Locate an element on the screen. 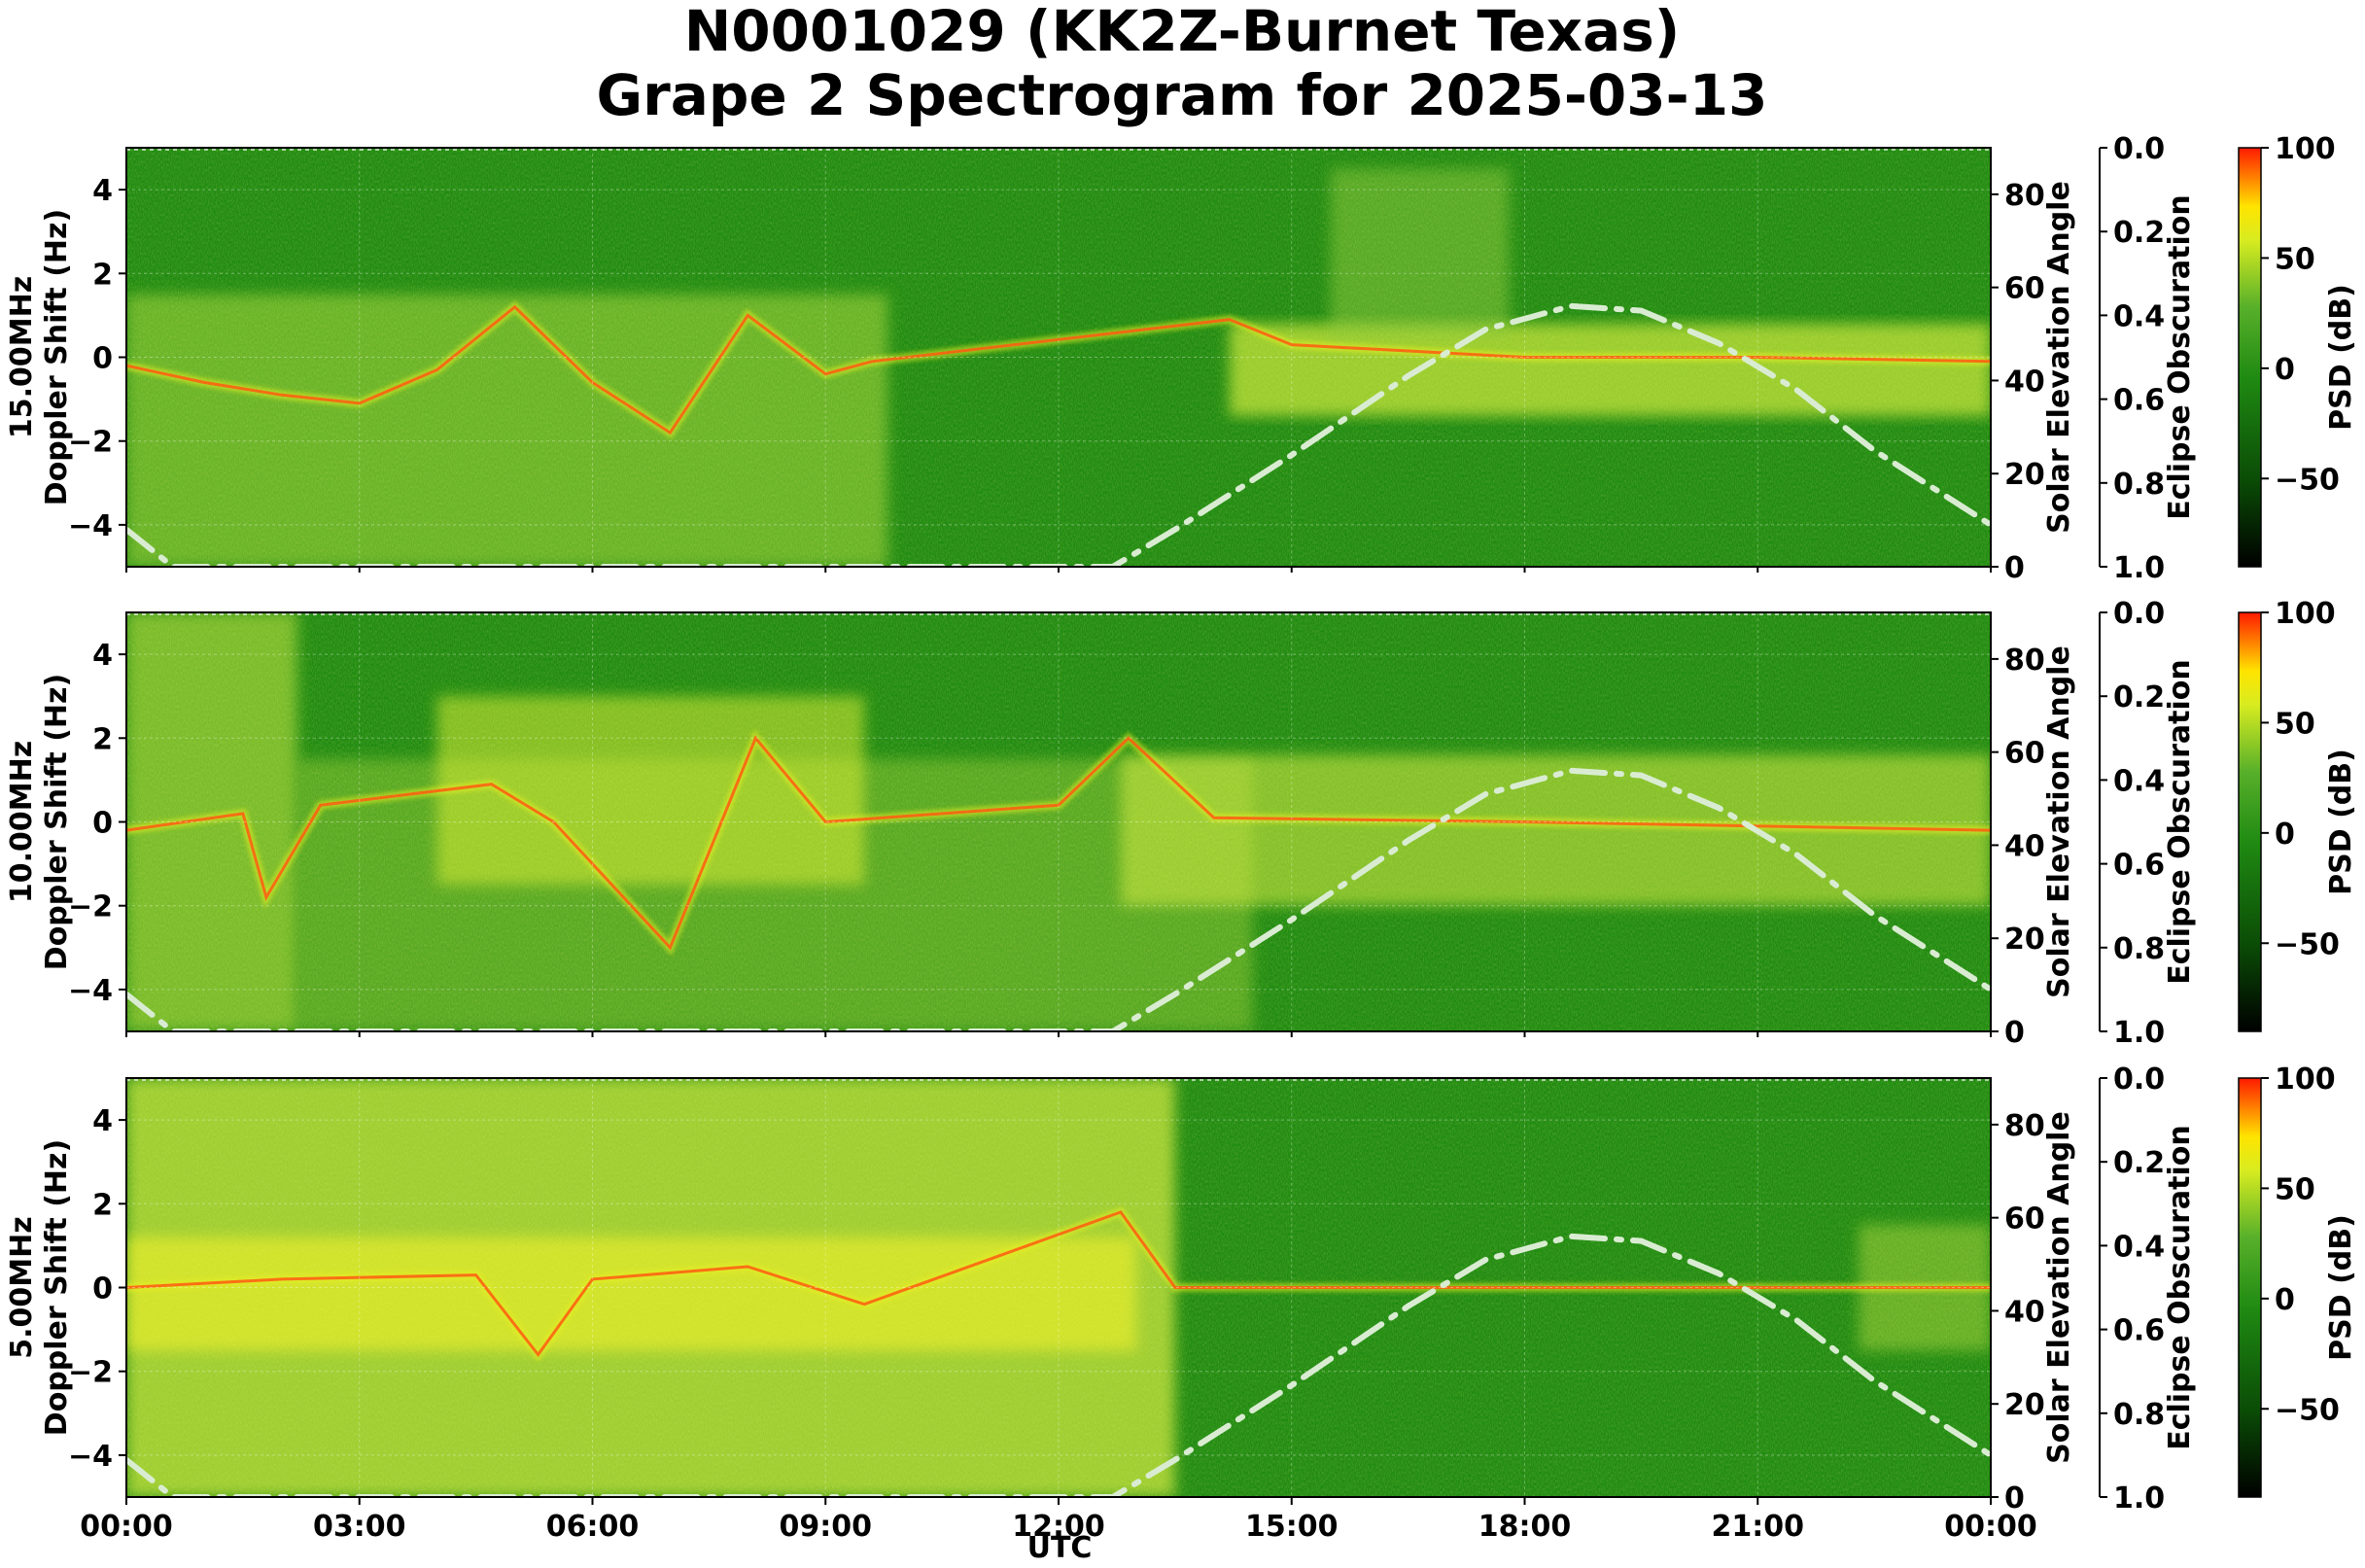 The width and height of the screenshot is (2365, 1568). x-tick-label: 12:00 is located at coordinates (1058, 1527).